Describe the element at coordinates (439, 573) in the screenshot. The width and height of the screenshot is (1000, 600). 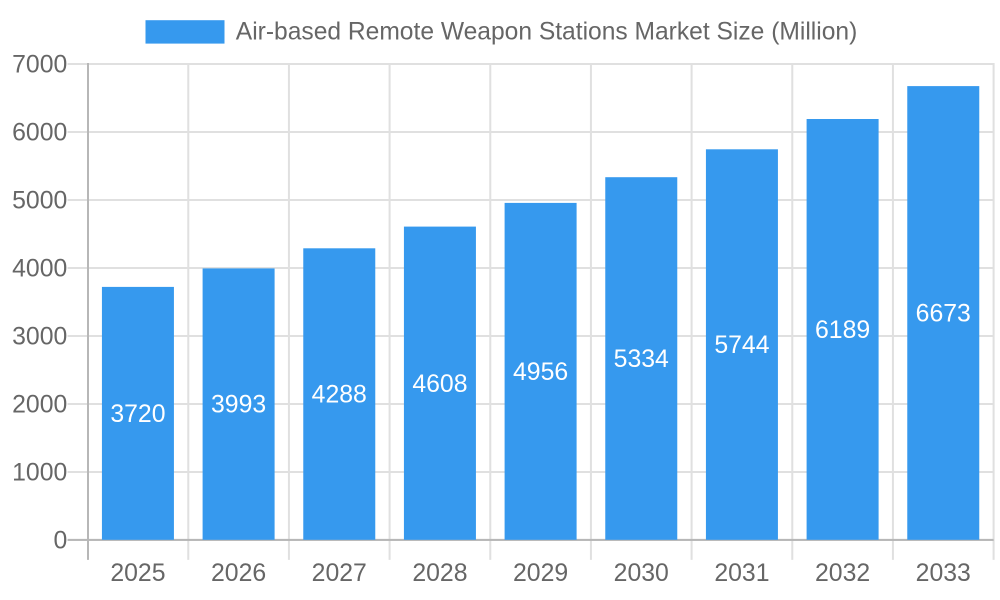
I see `svg-text: 2028` at that location.